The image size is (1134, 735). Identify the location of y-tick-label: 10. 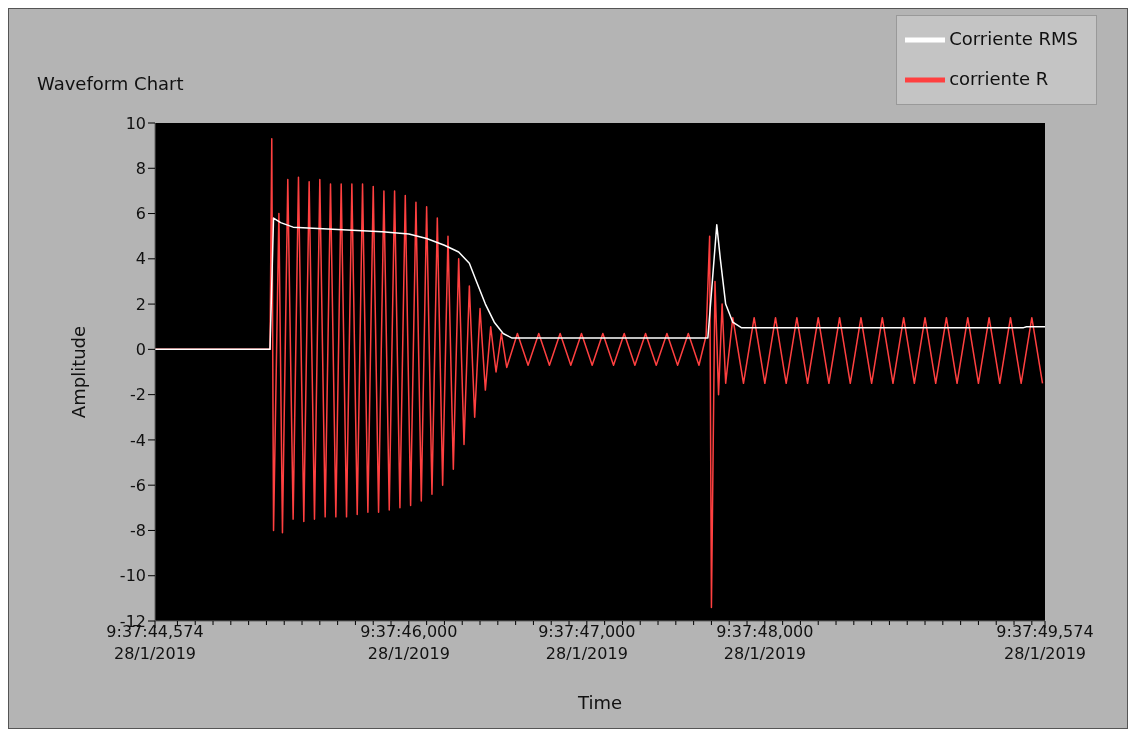
(135, 123).